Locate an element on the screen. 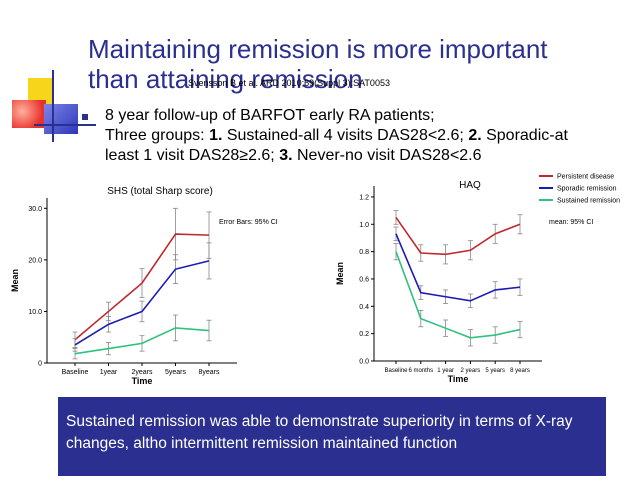 This screenshot has height=480, width=640. x-tick-label: 2 years is located at coordinates (471, 371).